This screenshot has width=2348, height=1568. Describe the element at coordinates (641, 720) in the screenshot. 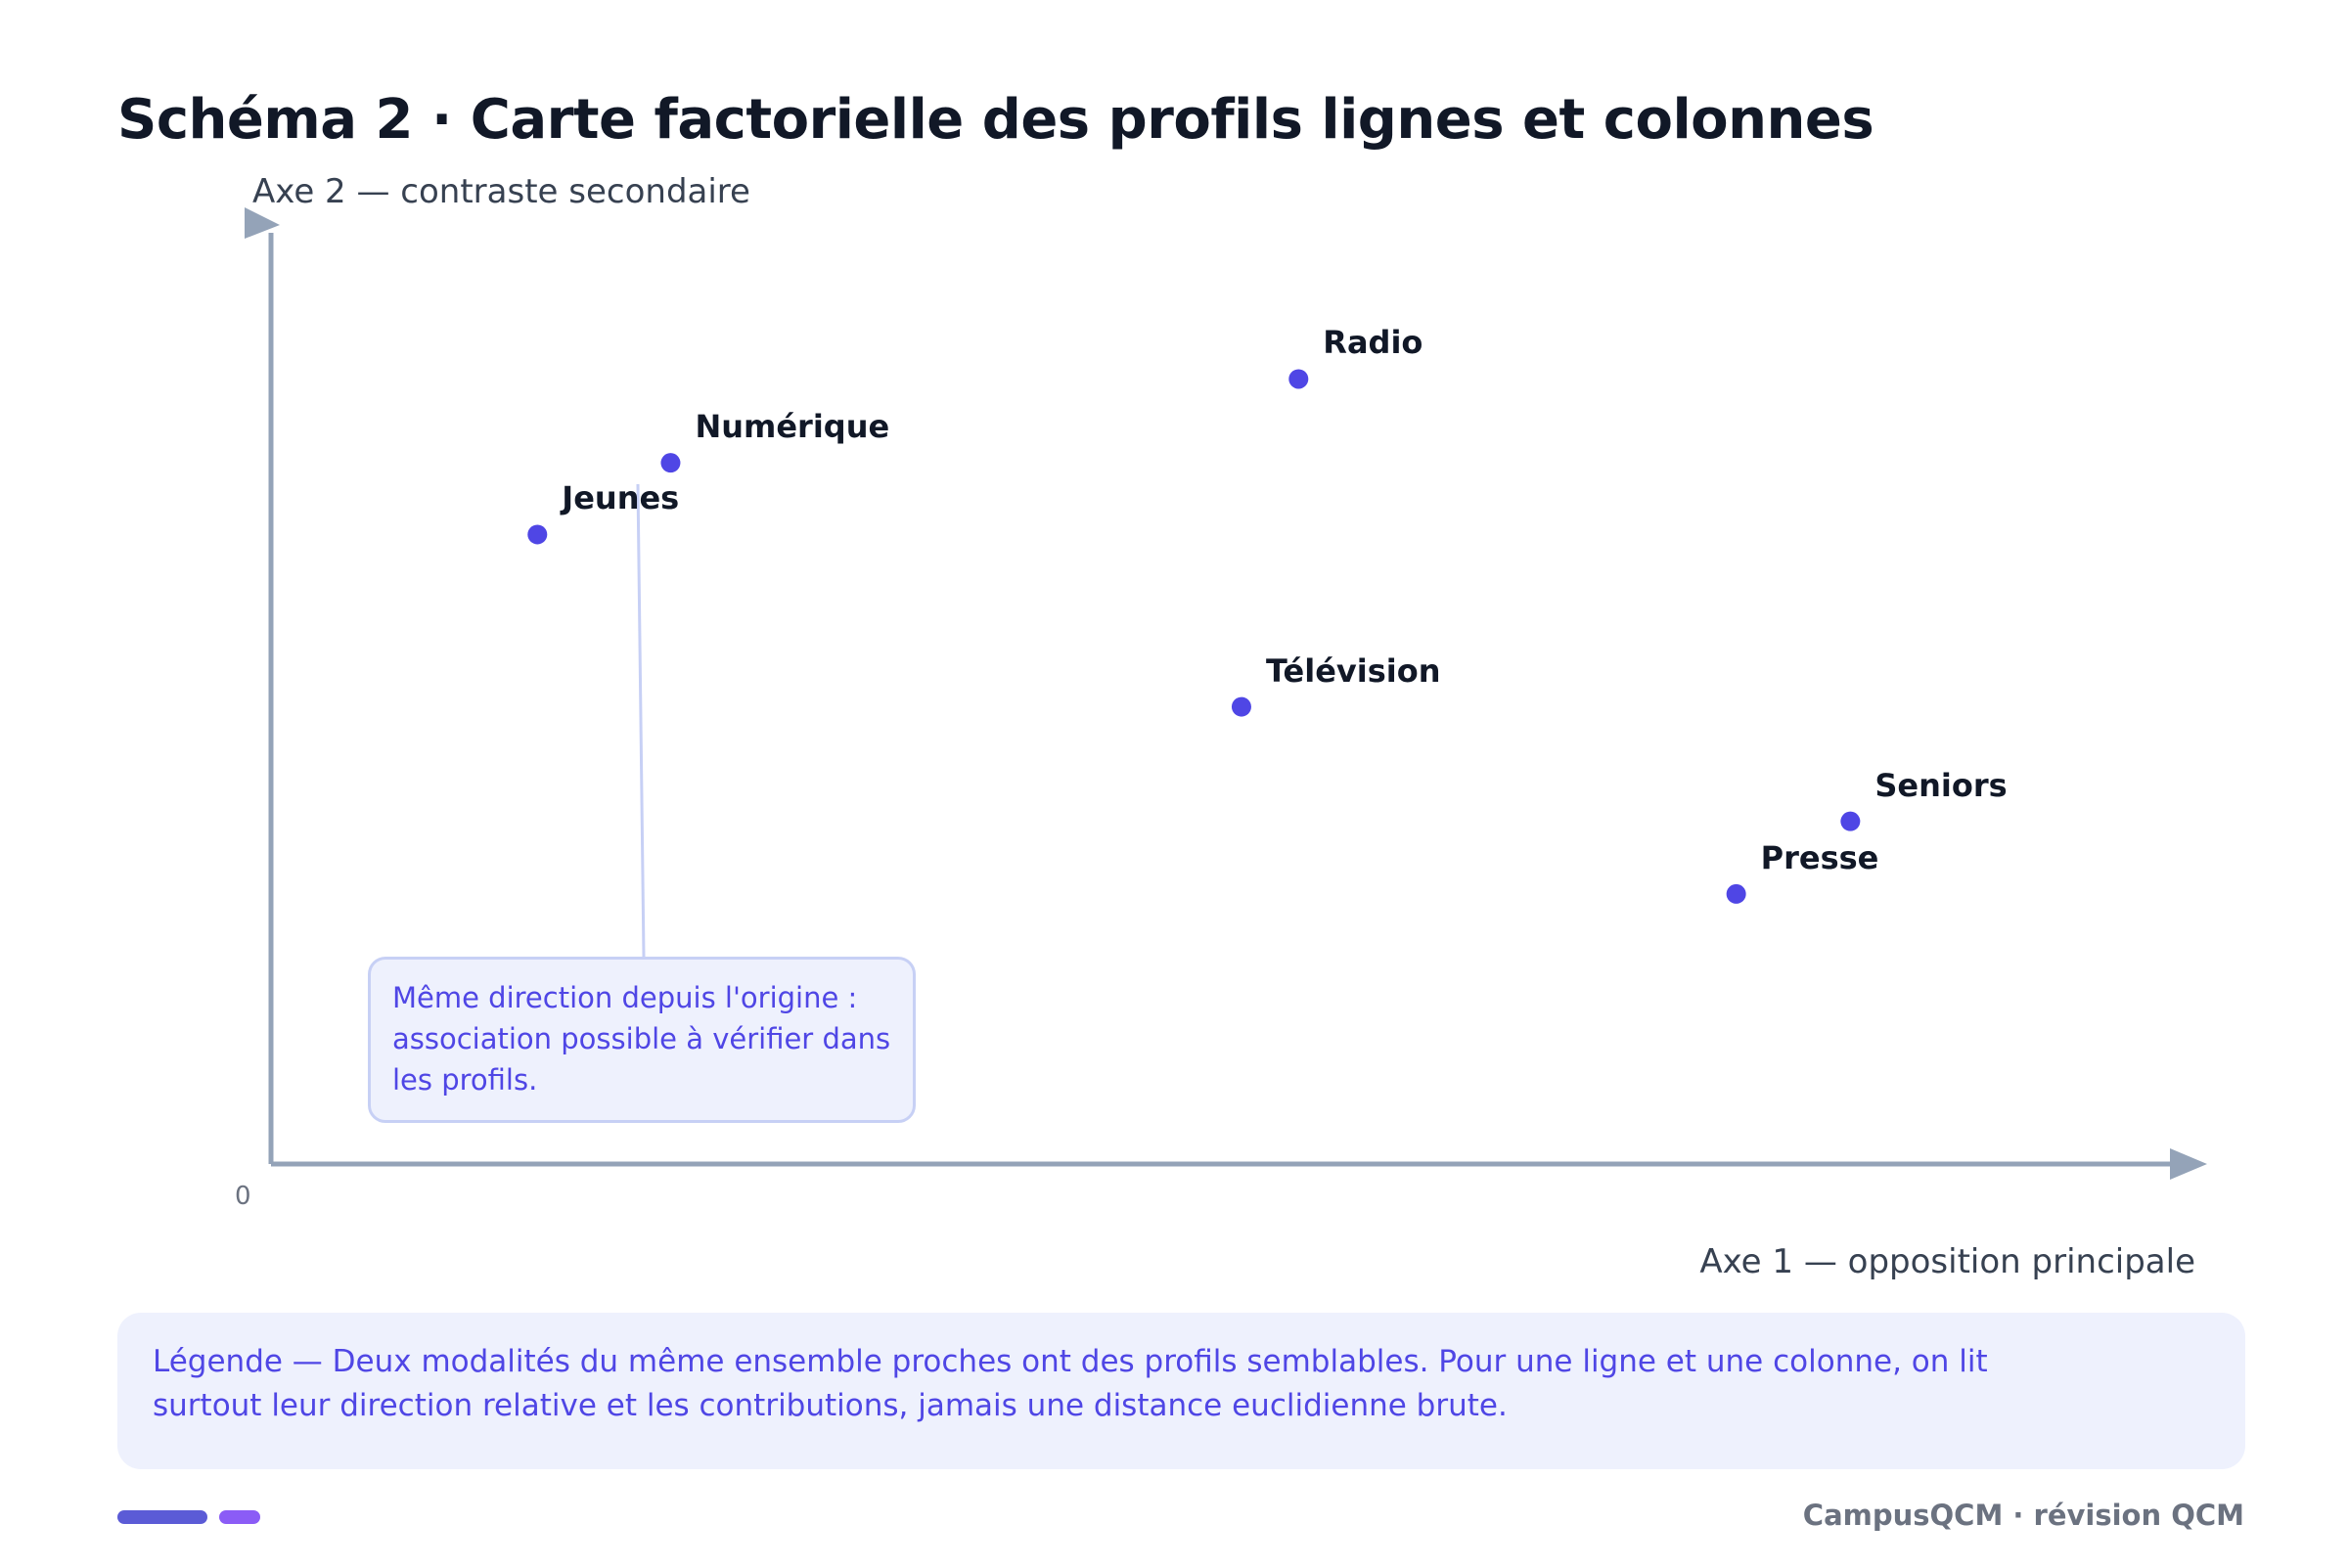

I see `callout-connector` at that location.